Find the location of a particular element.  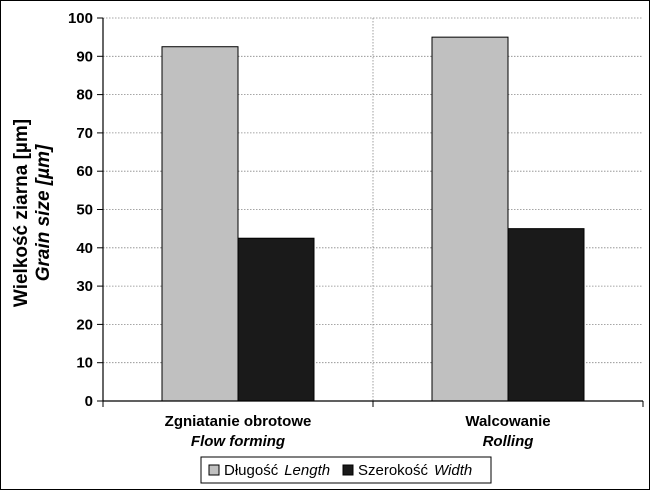

y-tick-label: 100 is located at coordinates (80, 18).